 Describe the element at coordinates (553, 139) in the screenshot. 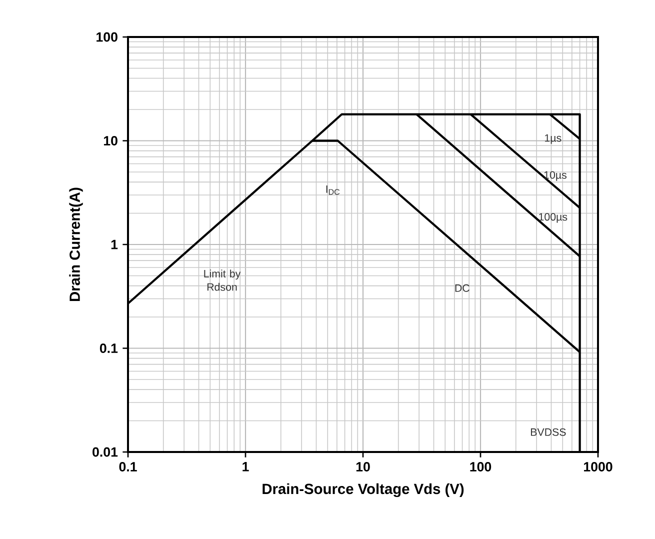

I see `annotation: 1µs` at that location.